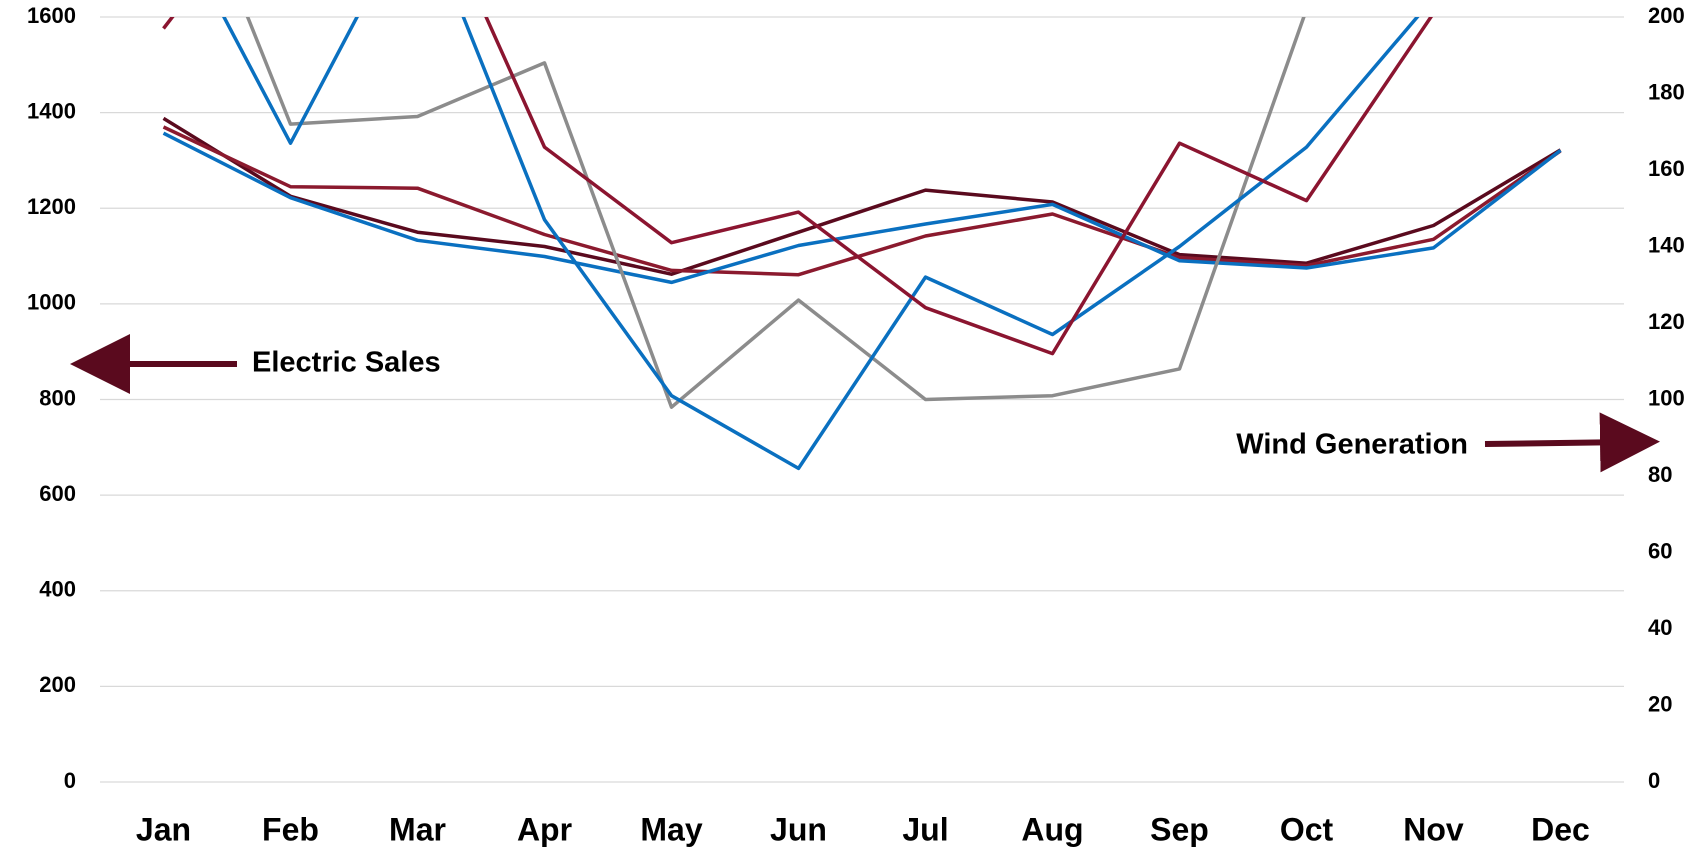 The image size is (1705, 857). What do you see at coordinates (1660, 703) in the screenshot?
I see `y2-tick-label: 20` at bounding box center [1660, 703].